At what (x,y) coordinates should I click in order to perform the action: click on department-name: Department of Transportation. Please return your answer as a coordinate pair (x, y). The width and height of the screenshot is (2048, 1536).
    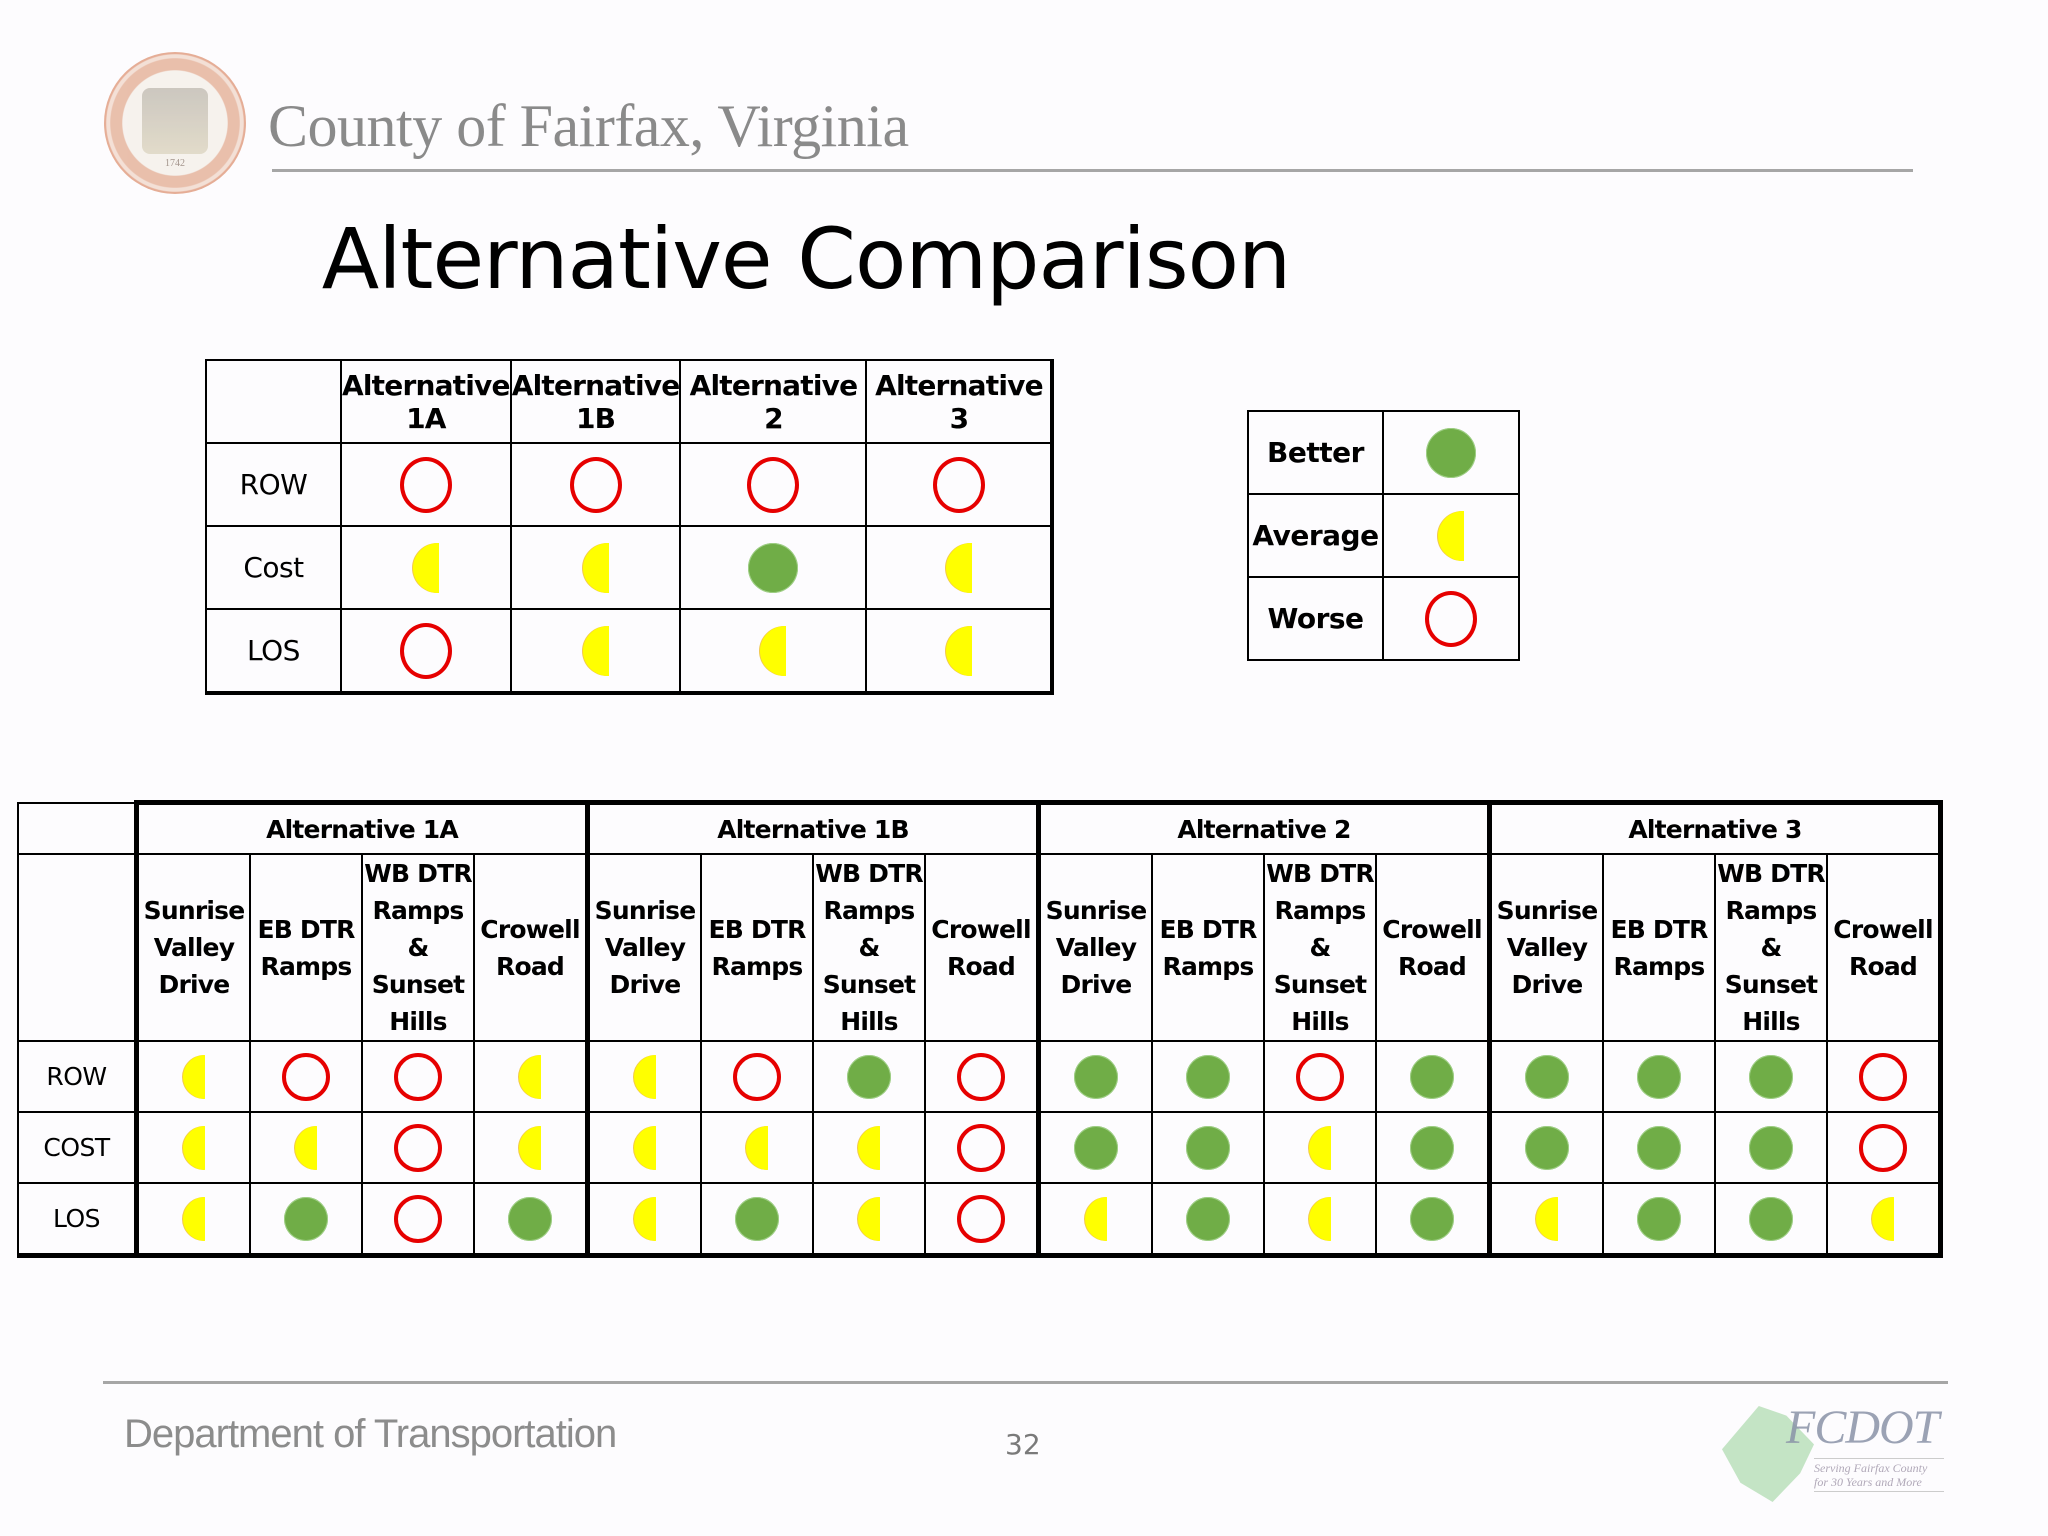
    Looking at the image, I should click on (370, 1434).